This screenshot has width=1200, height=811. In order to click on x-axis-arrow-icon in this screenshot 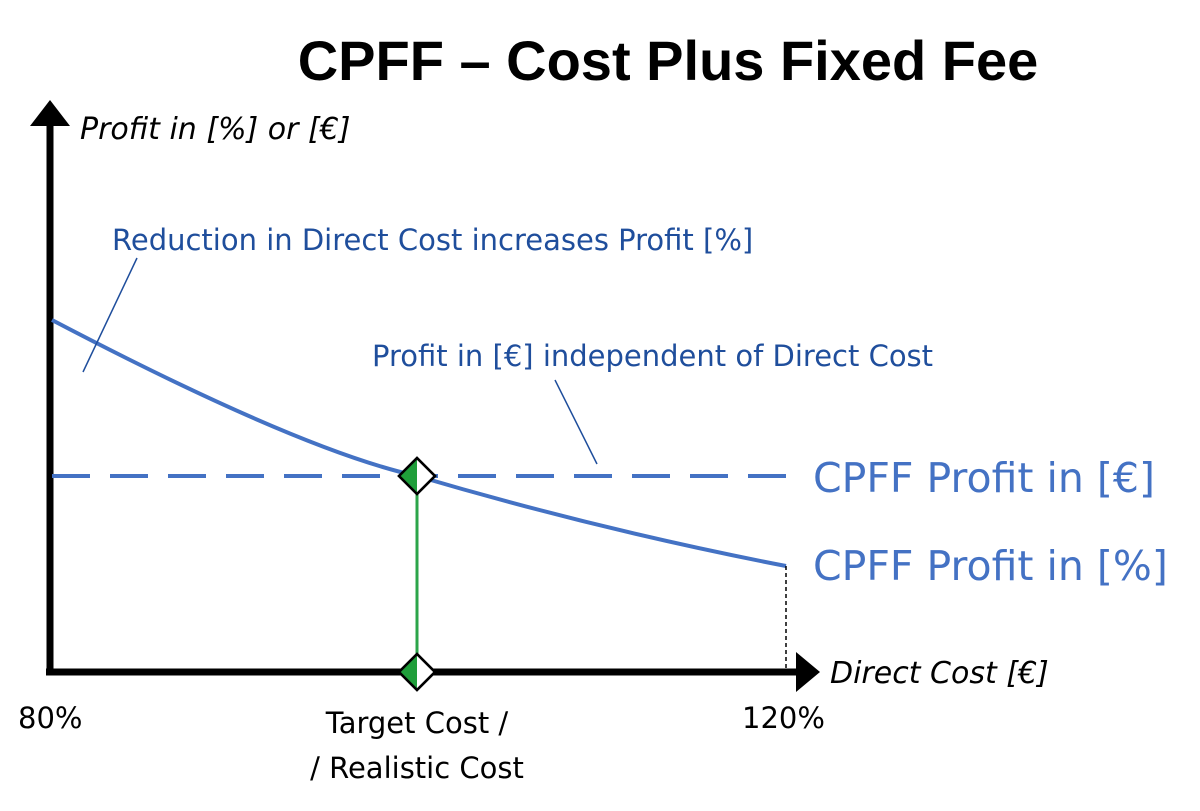, I will do `click(808, 672)`.